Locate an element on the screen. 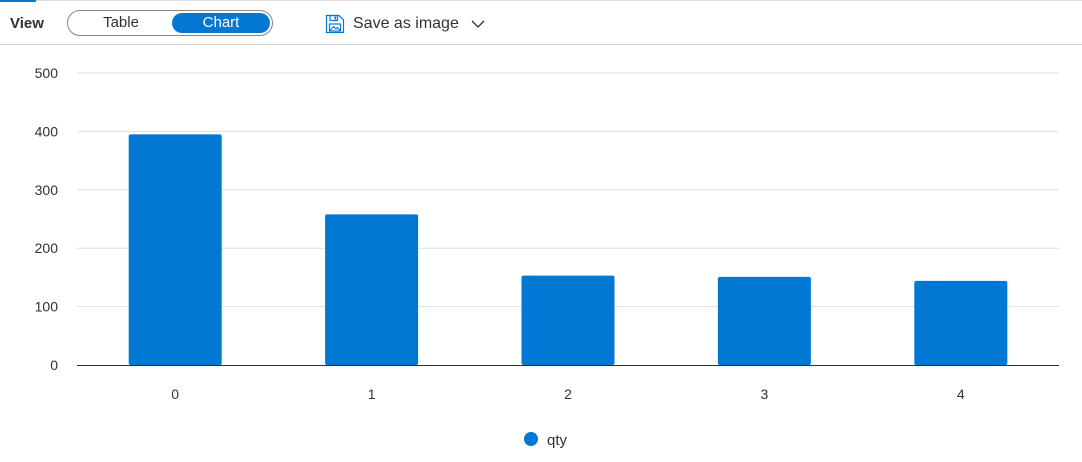 The width and height of the screenshot is (1082, 462). view-option-table: Table is located at coordinates (121, 22).